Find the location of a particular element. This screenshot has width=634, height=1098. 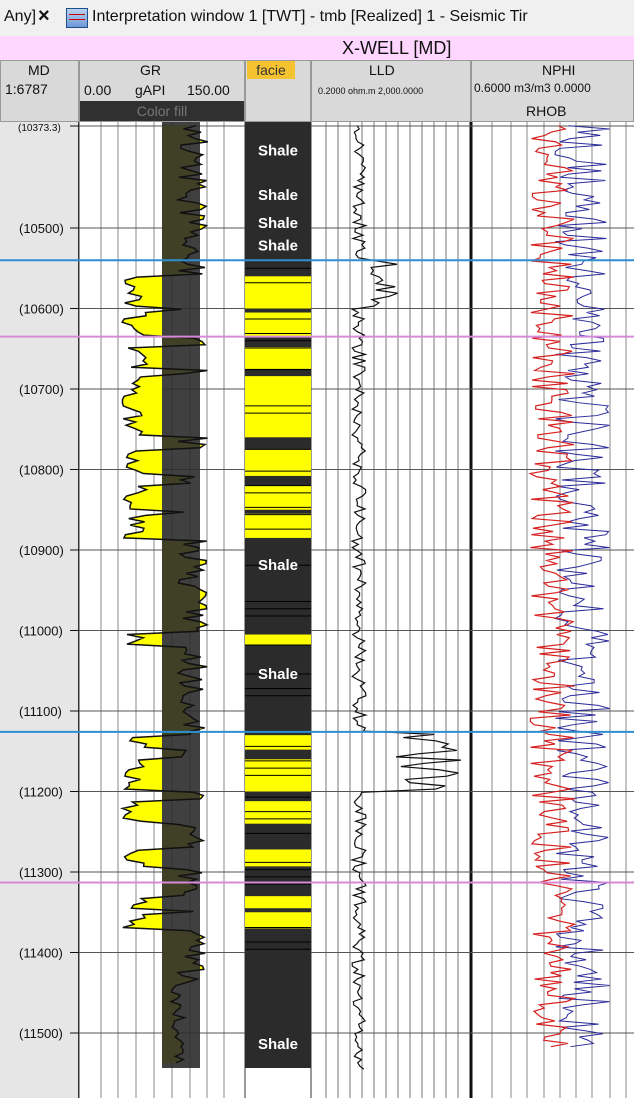

seismic-window-icon is located at coordinates (77, 18).